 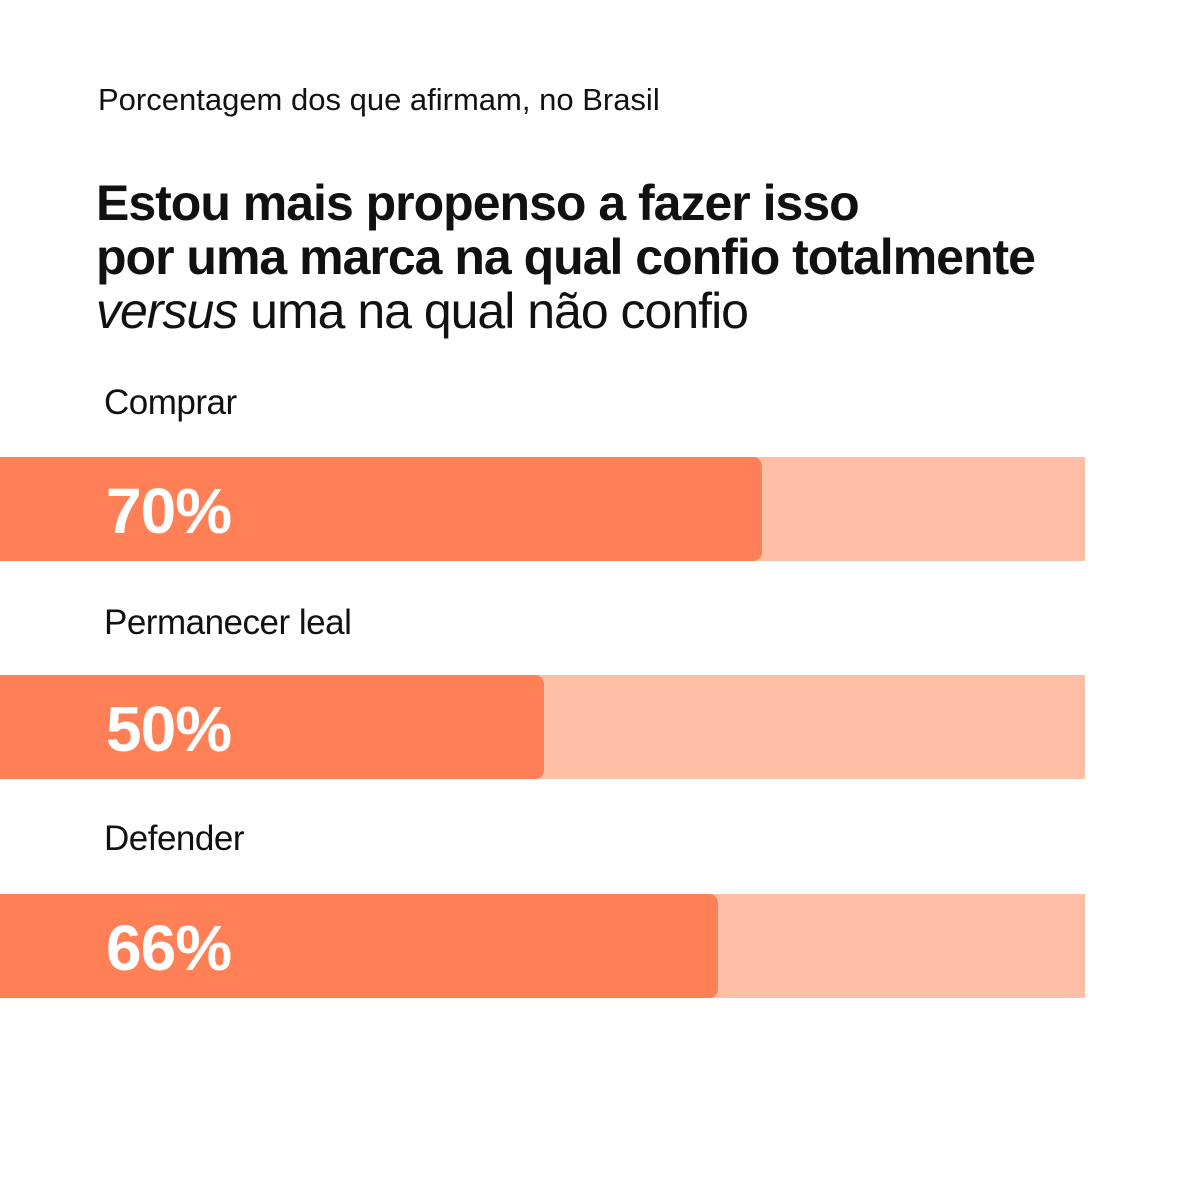 What do you see at coordinates (359, 946) in the screenshot?
I see `bar-defender` at bounding box center [359, 946].